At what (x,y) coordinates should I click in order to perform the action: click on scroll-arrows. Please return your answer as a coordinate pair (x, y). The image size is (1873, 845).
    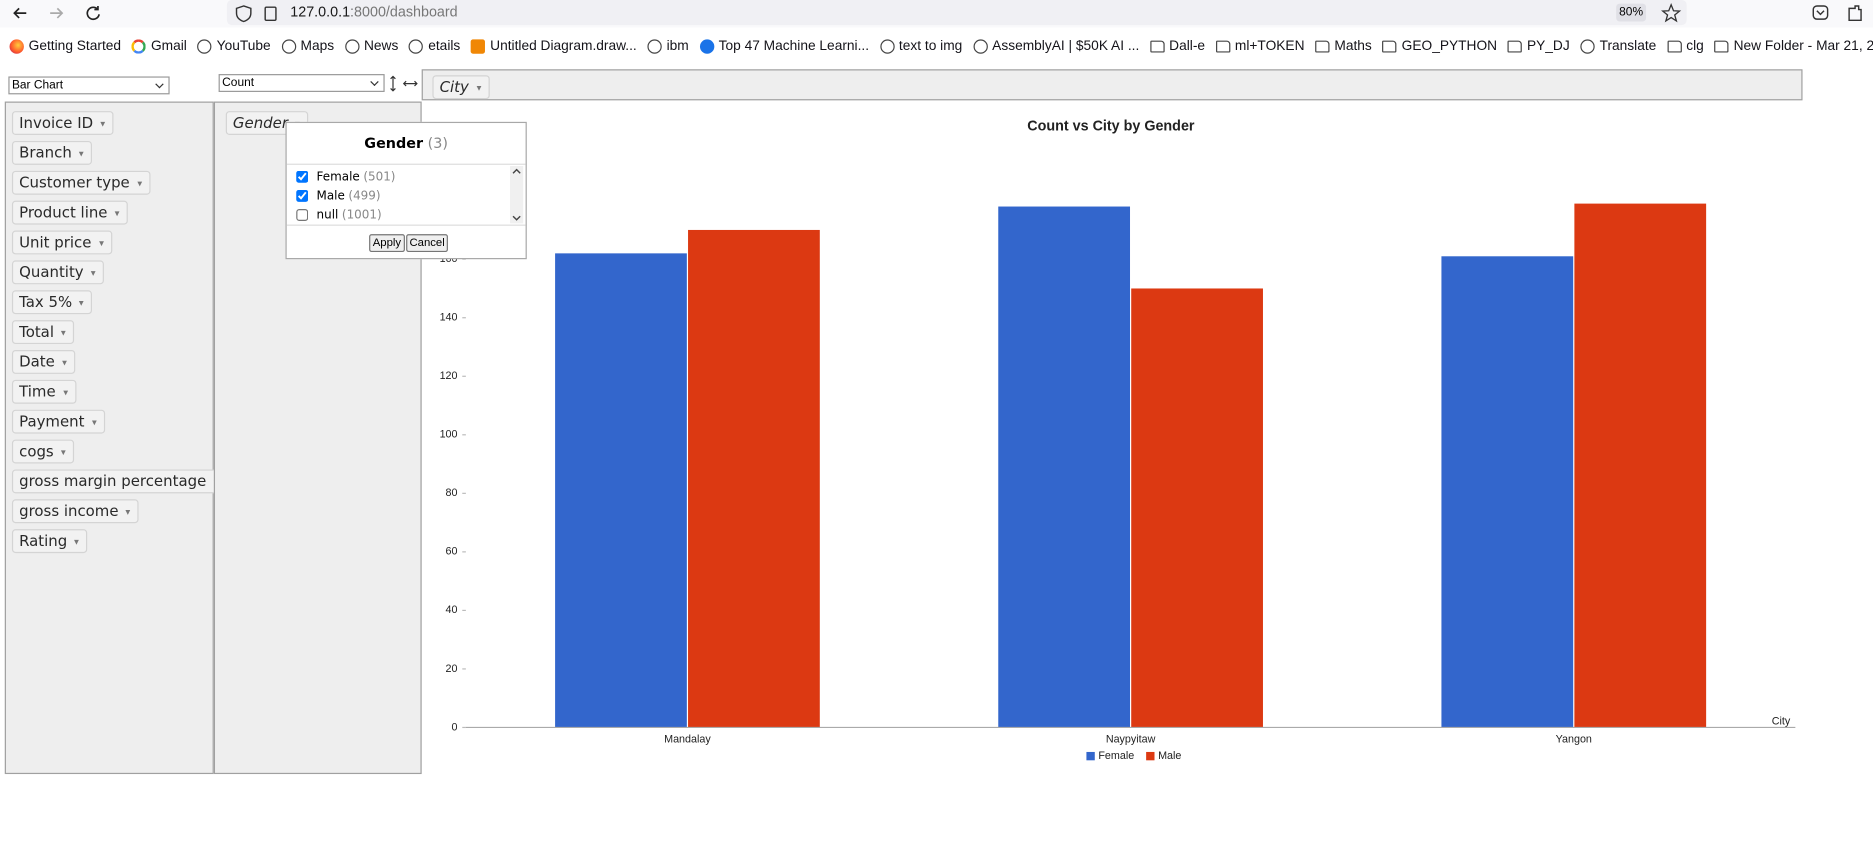
    Looking at the image, I should click on (516, 194).